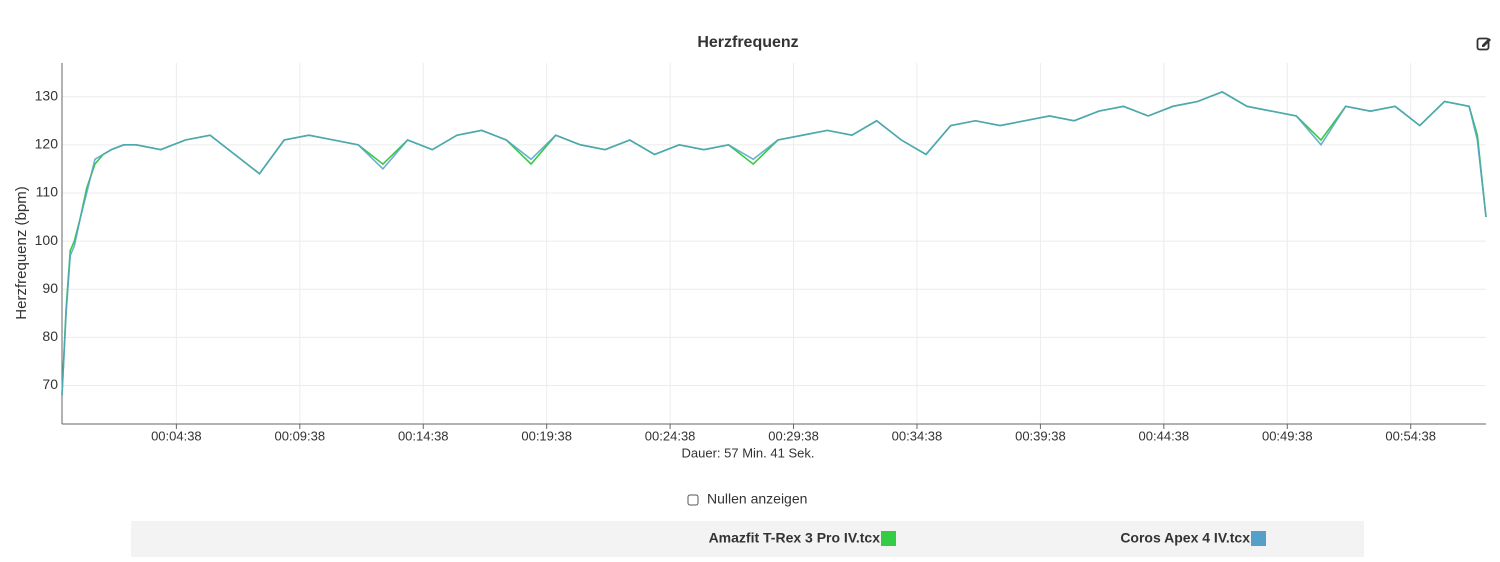 The image size is (1500, 562). Describe the element at coordinates (1410, 435) in the screenshot. I see `x-tick-label: 00:54:38` at that location.